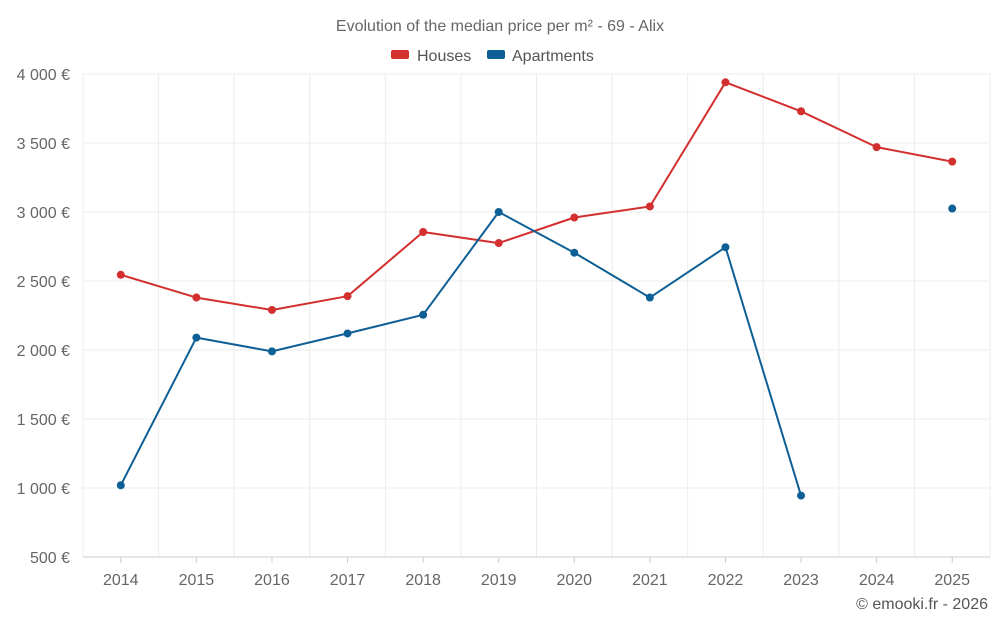  What do you see at coordinates (444, 56) in the screenshot?
I see `legend-label-houses: Houses` at bounding box center [444, 56].